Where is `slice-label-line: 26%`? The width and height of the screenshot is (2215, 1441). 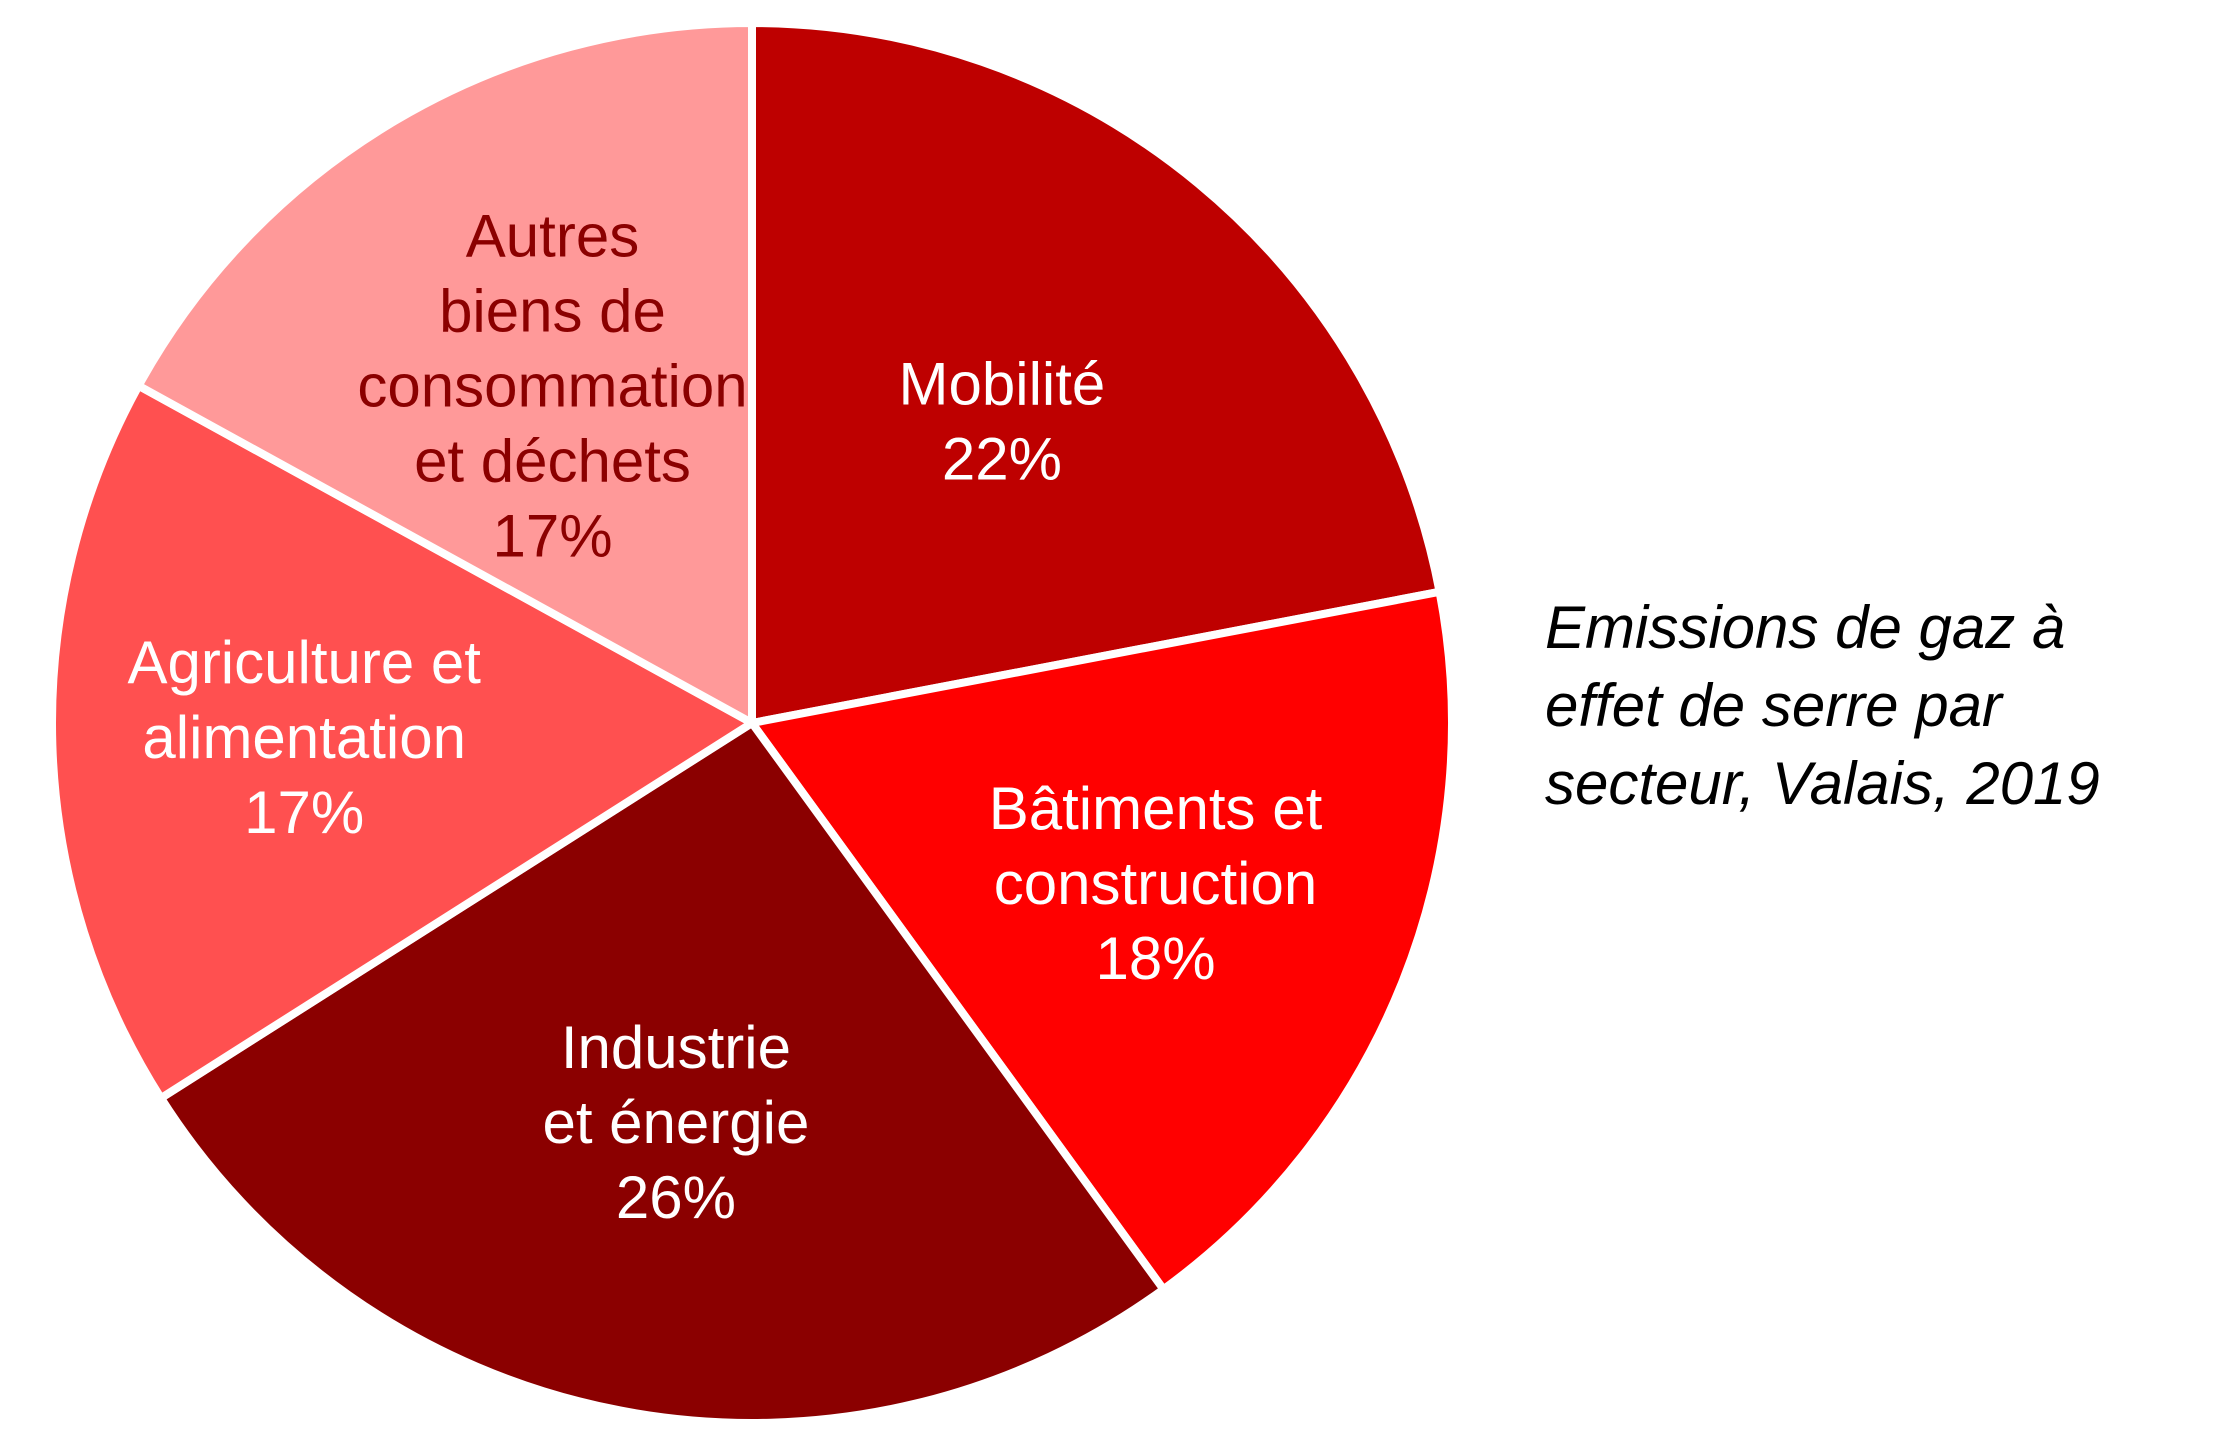 slice-label-line: 26% is located at coordinates (676, 1197).